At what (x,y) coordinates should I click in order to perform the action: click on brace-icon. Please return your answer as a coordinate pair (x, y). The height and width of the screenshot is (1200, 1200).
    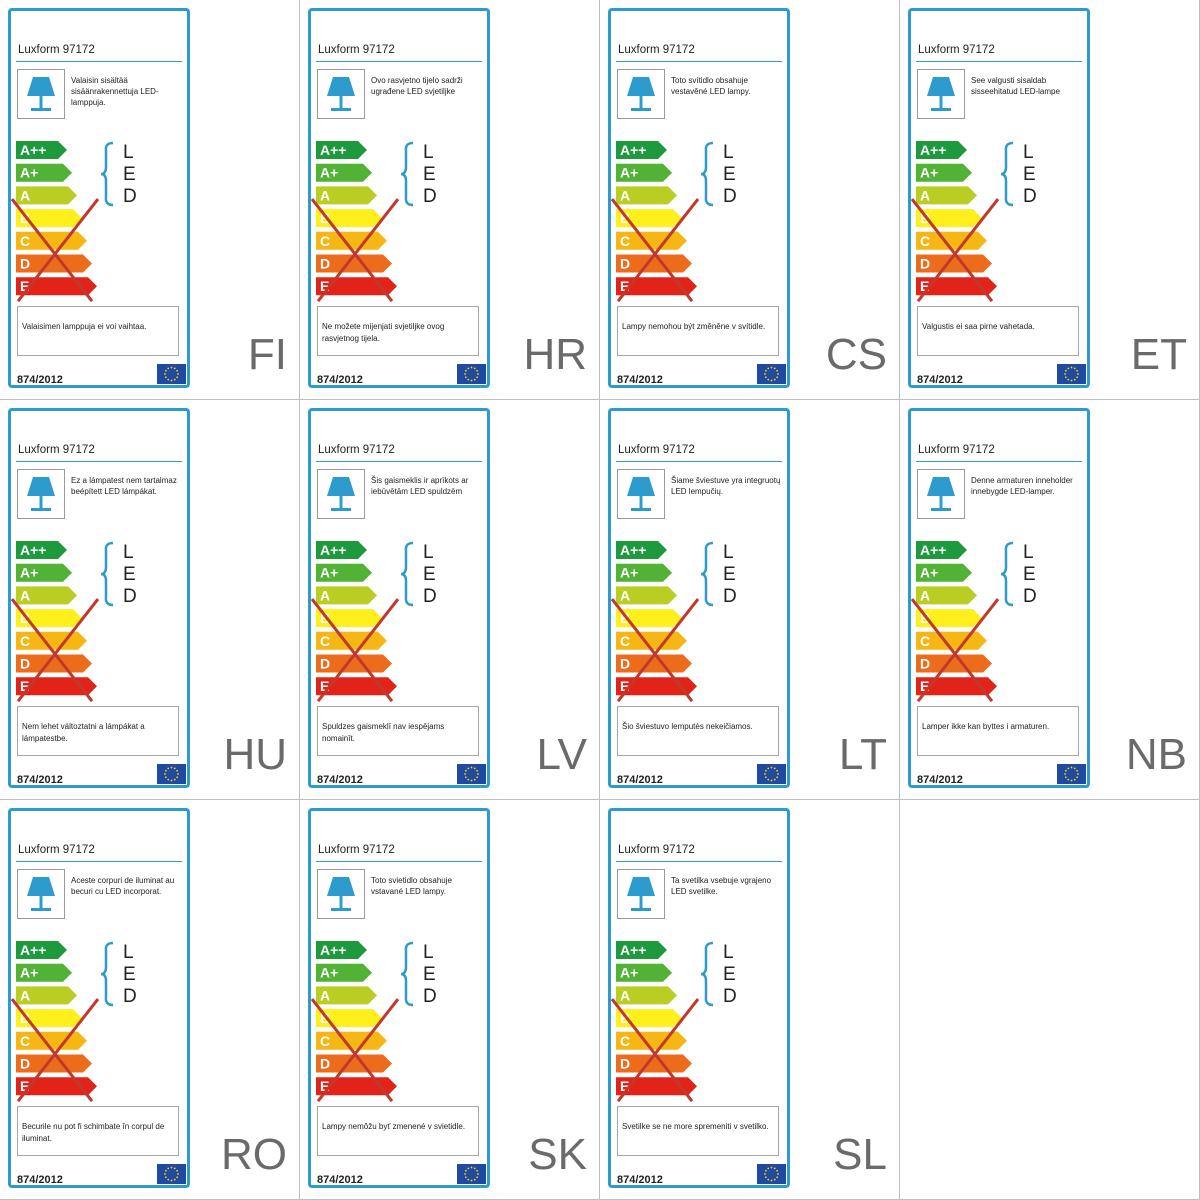
    Looking at the image, I should click on (707, 974).